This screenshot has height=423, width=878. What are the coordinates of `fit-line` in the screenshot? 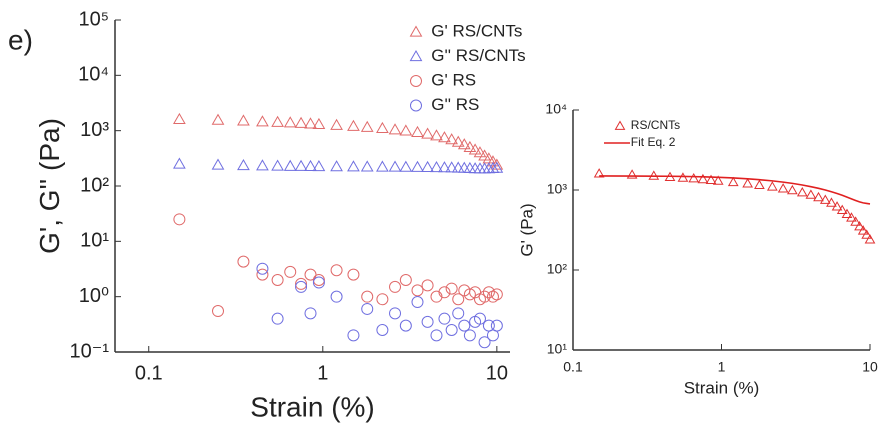 It's located at (735, 190).